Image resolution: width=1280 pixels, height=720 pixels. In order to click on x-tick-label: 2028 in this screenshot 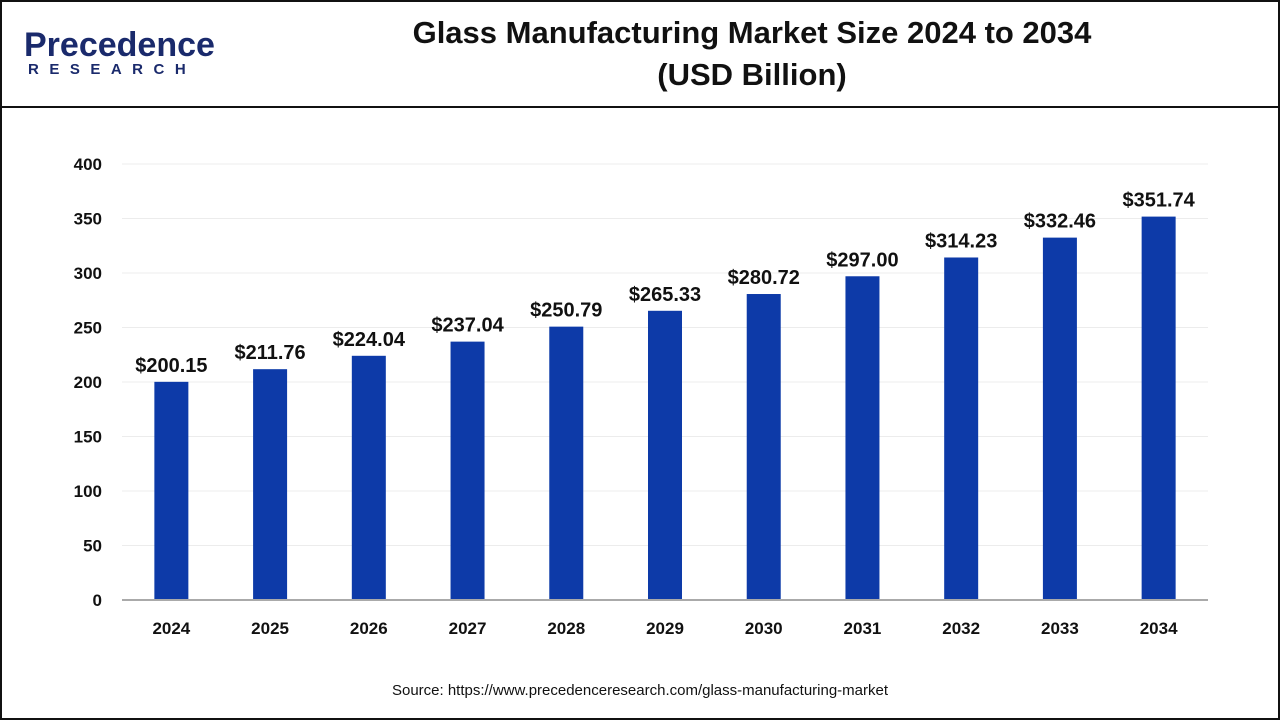, I will do `click(566, 628)`.